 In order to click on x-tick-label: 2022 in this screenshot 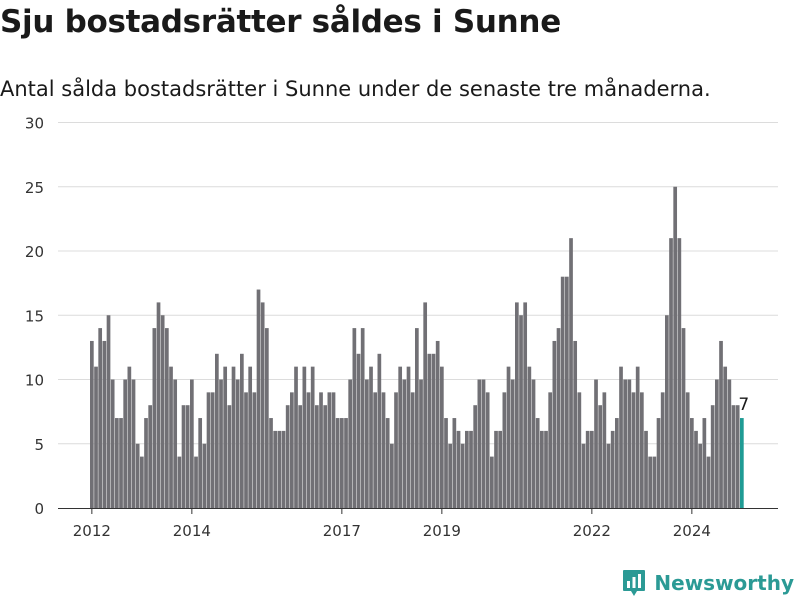, I will do `click(592, 531)`.